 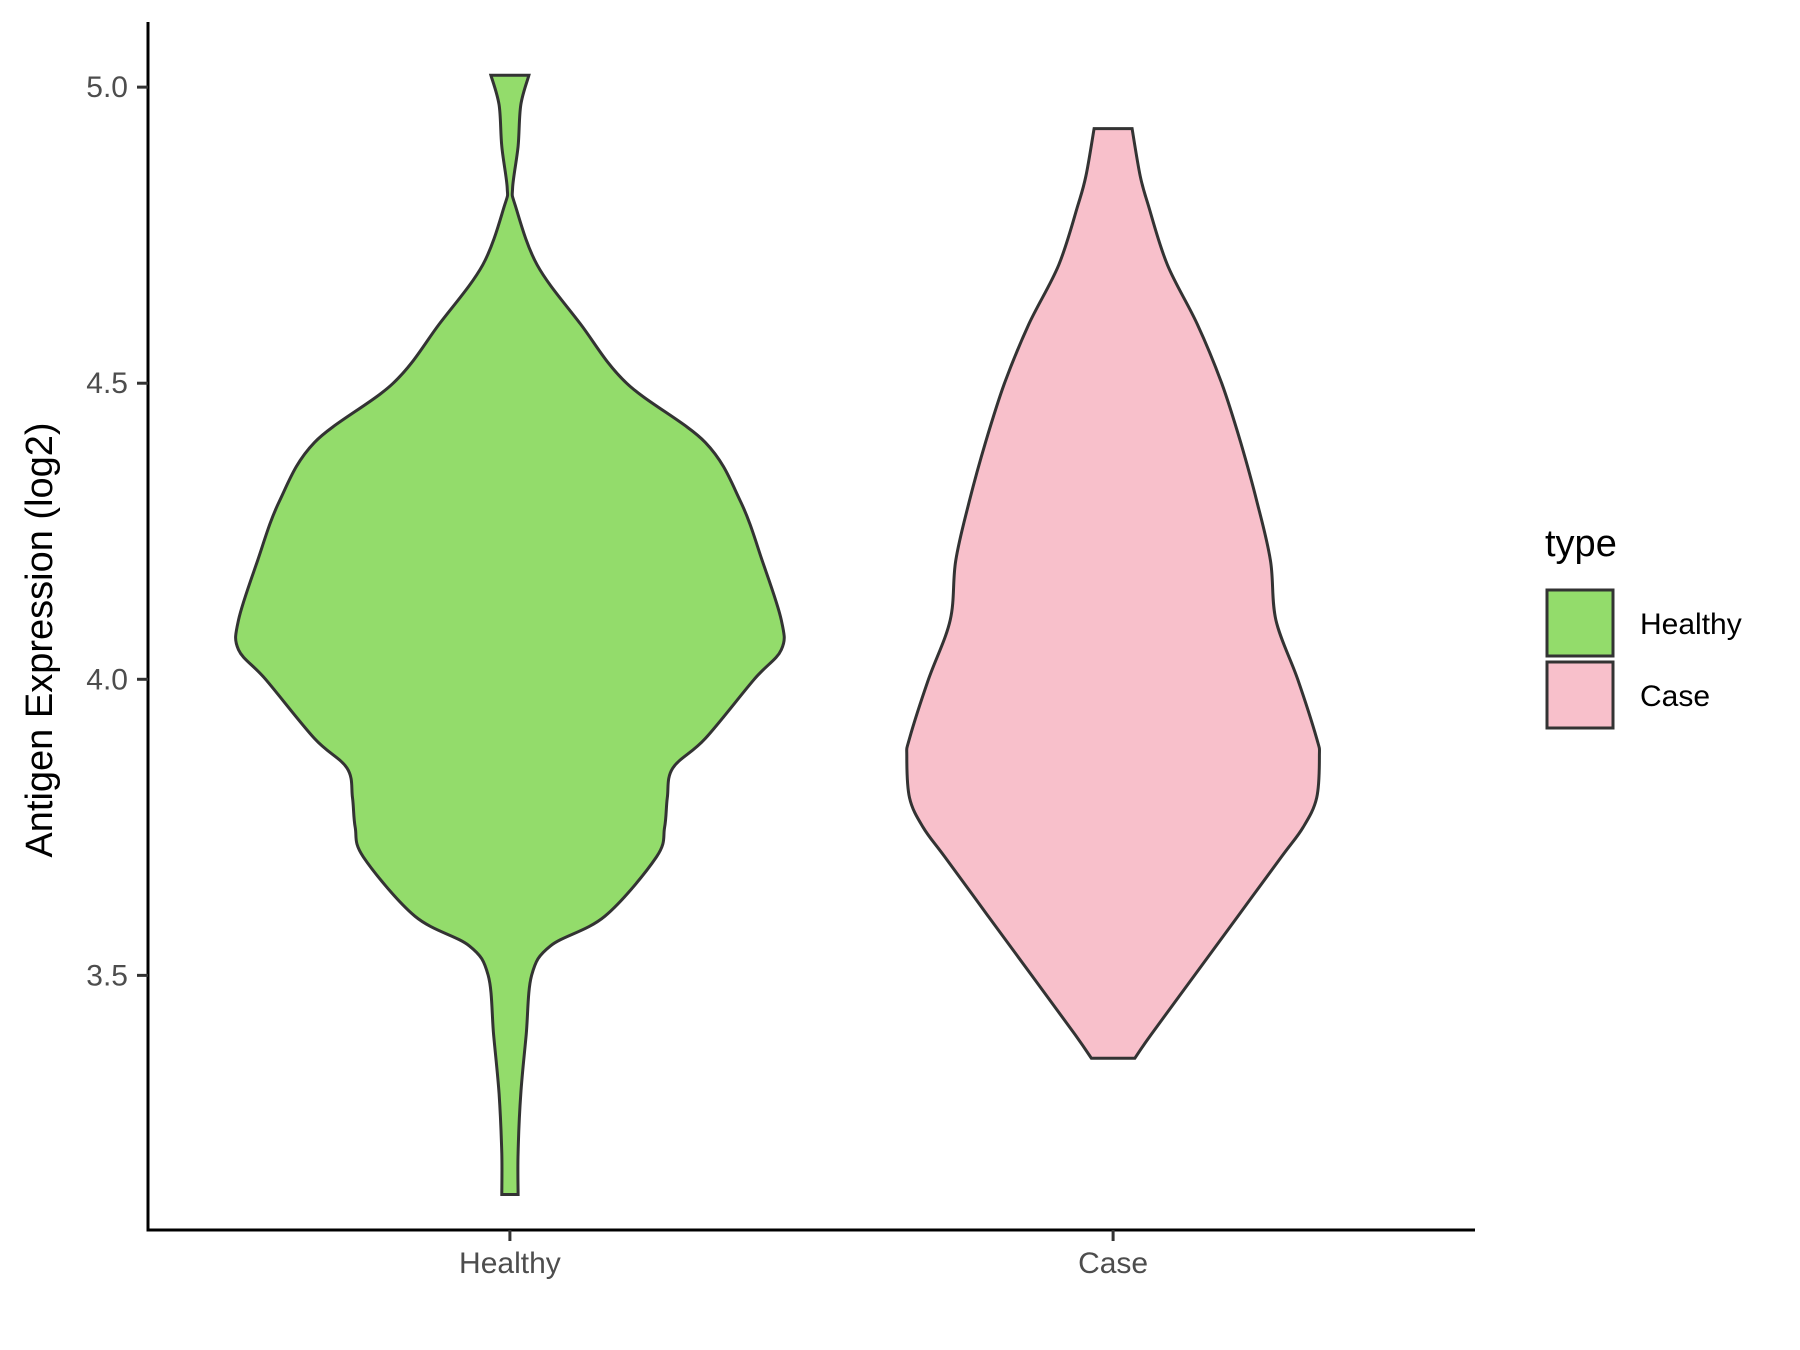 What do you see at coordinates (1675, 696) in the screenshot?
I see `legend-label-case: Case` at bounding box center [1675, 696].